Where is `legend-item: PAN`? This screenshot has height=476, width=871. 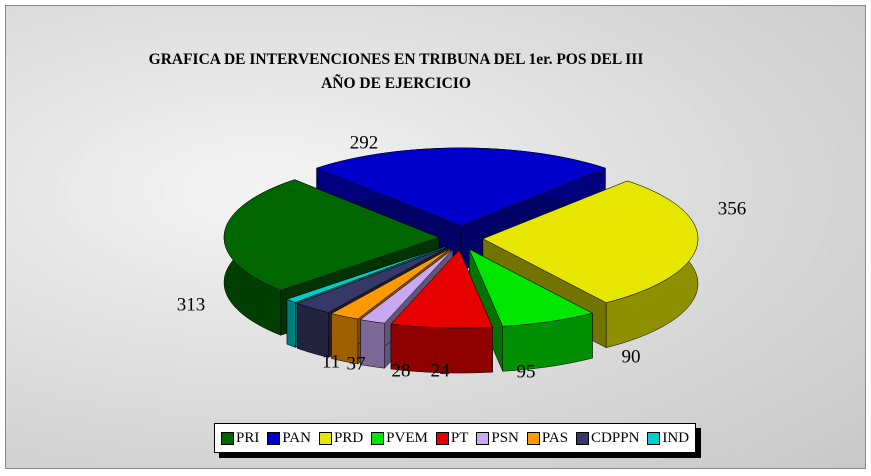 legend-item: PAN is located at coordinates (289, 438).